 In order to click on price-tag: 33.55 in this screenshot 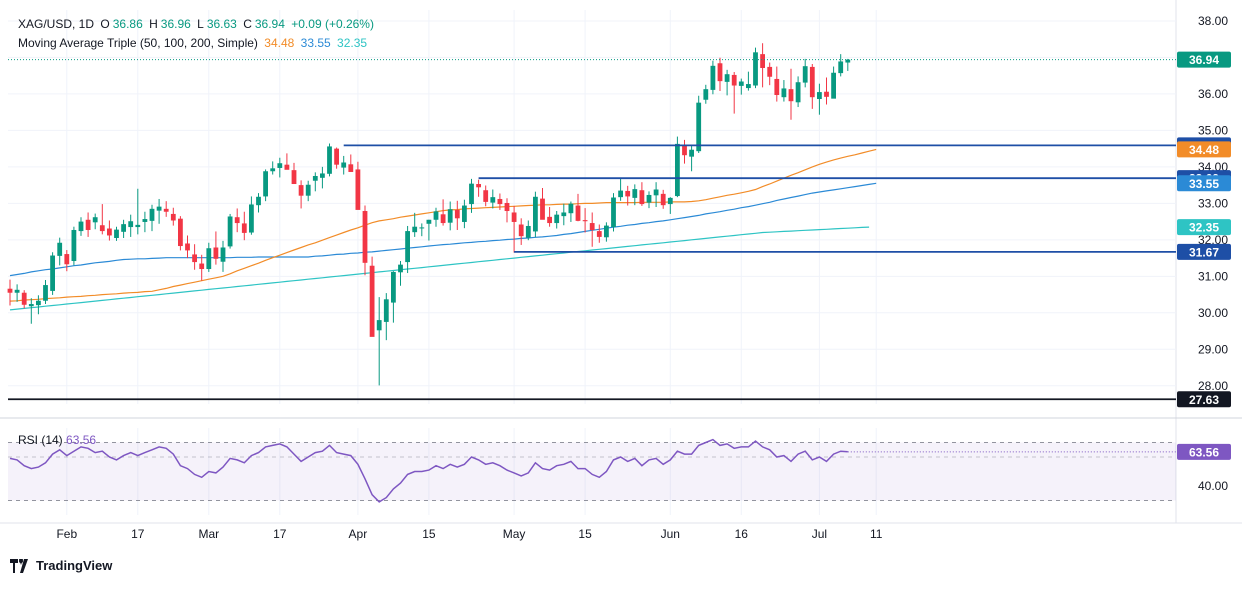, I will do `click(1204, 183)`.